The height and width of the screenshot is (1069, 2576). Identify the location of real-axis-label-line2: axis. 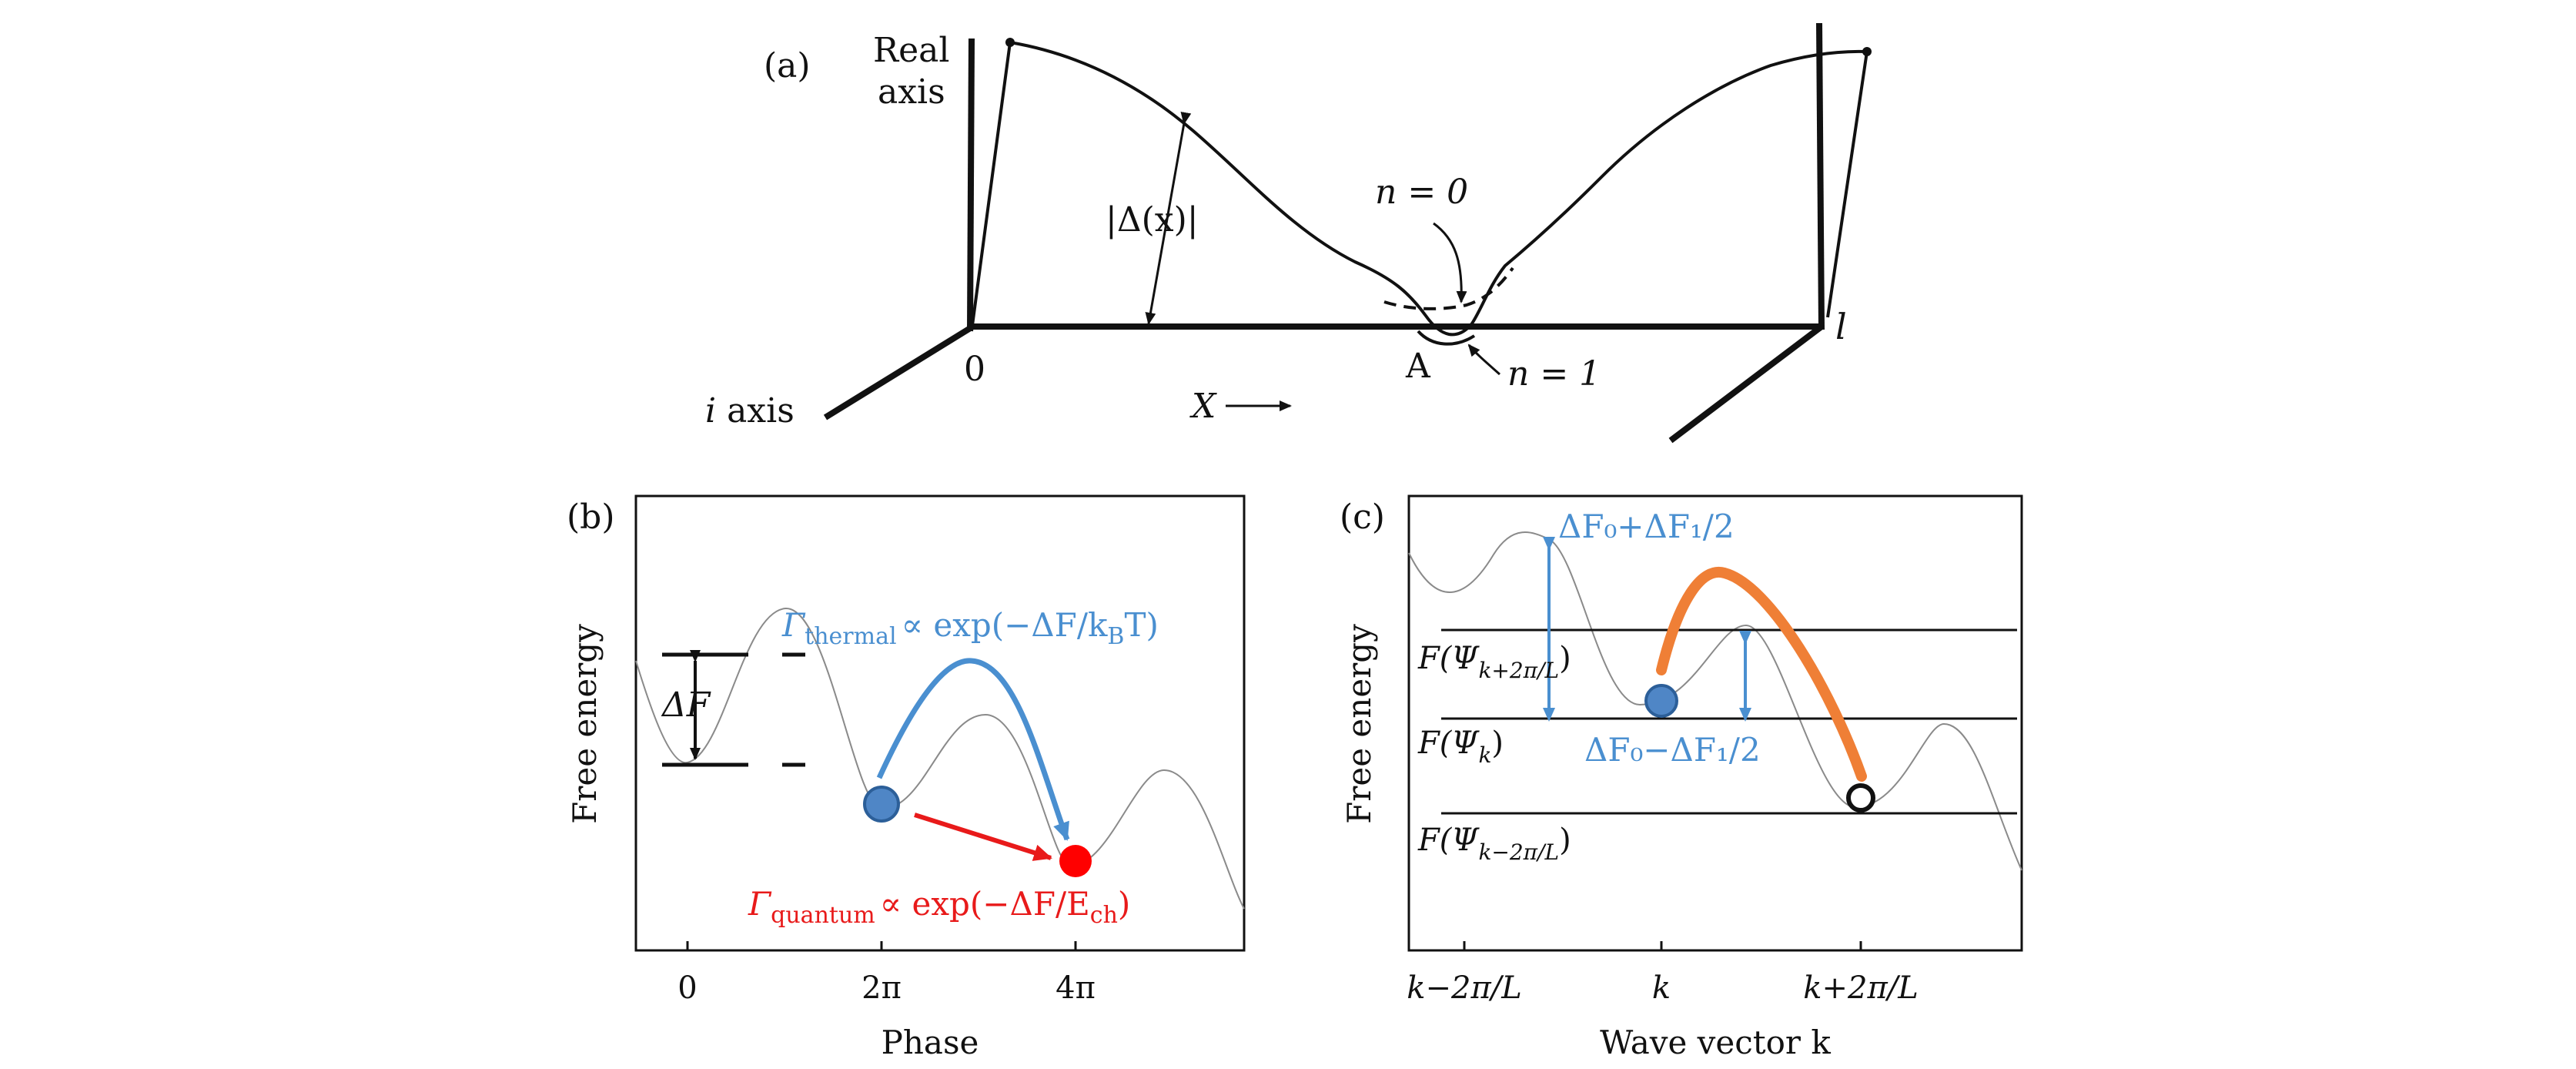
(912, 92).